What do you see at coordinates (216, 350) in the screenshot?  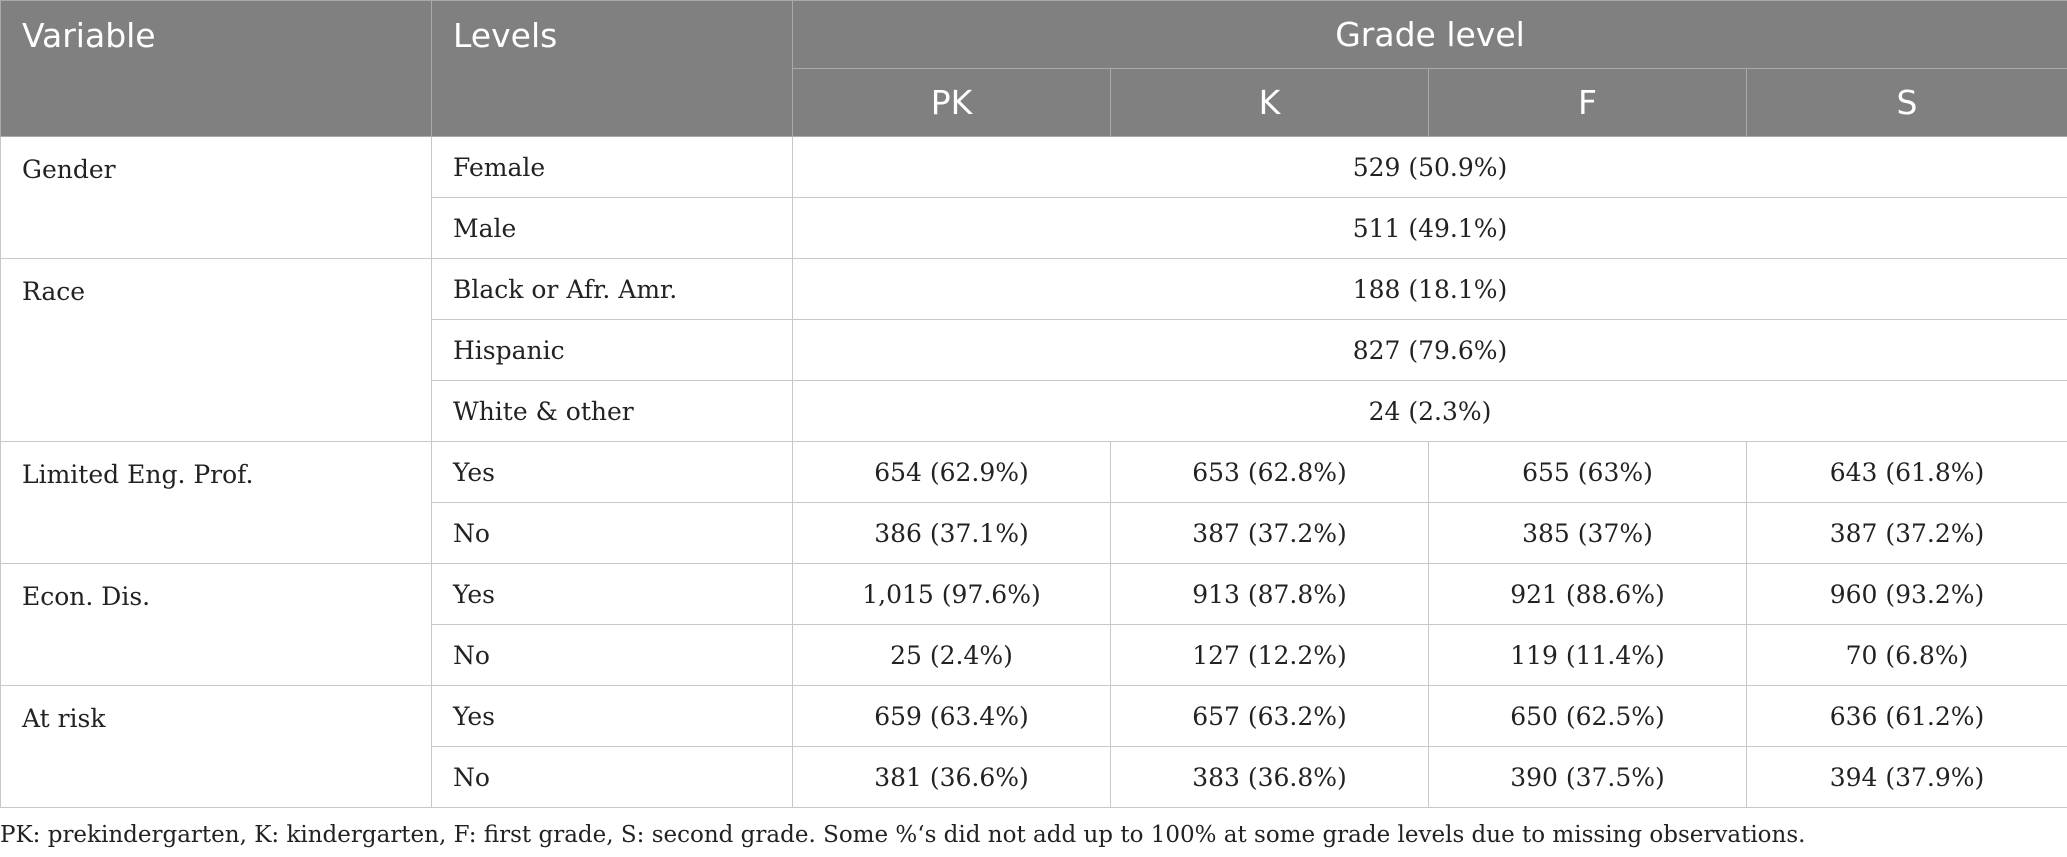 I see `variable-race: Race` at bounding box center [216, 350].